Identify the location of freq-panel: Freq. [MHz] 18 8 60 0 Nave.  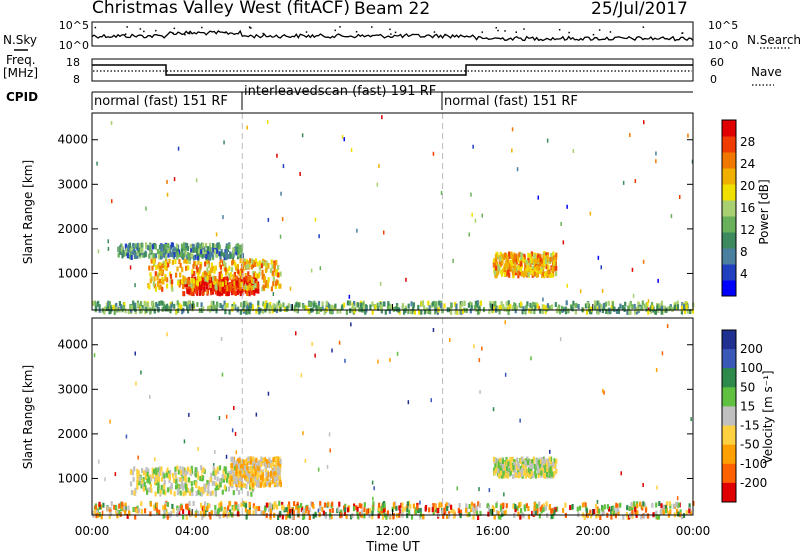
(392, 69).